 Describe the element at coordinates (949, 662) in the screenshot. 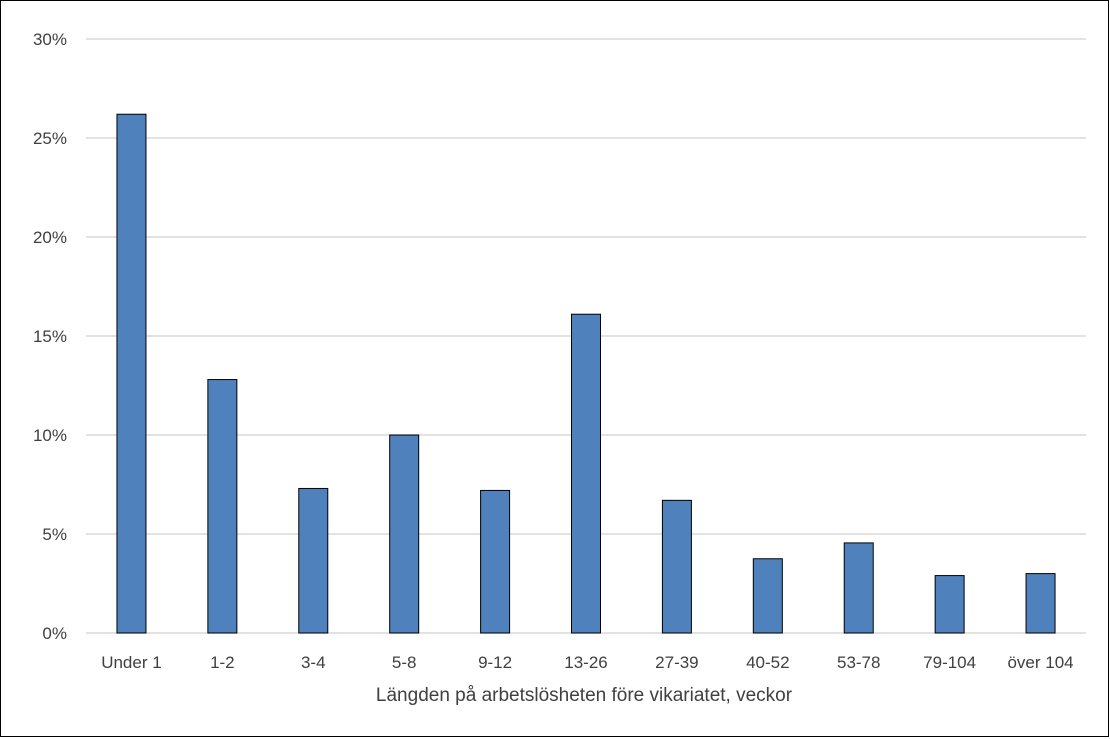

I see `x-tick-label: 79-104` at that location.